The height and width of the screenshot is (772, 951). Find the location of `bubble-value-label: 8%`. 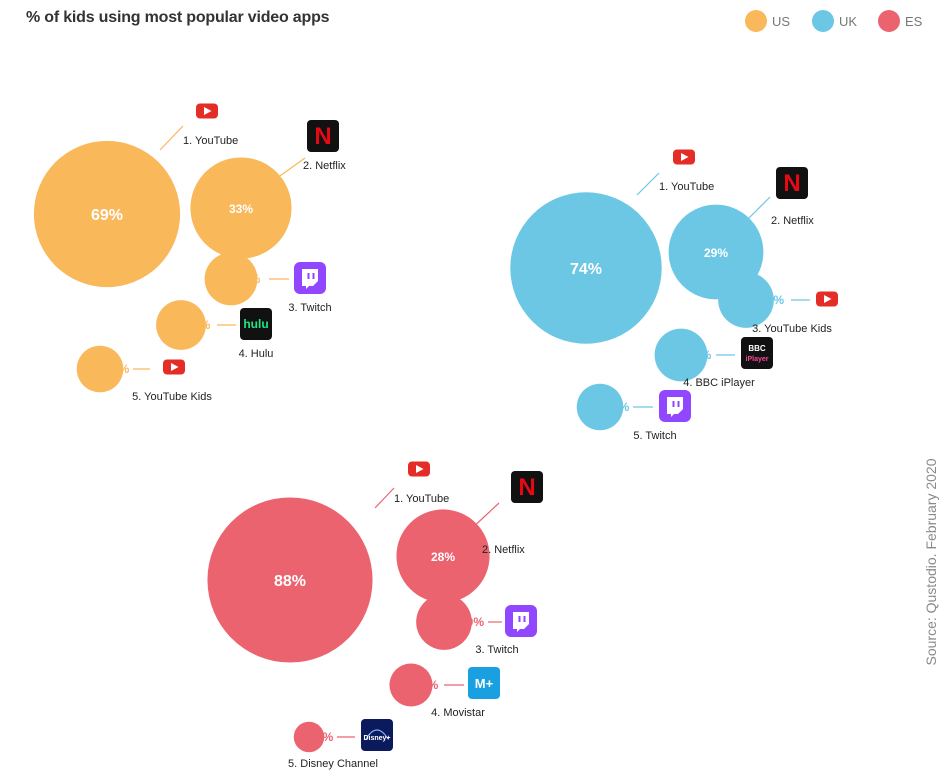

bubble-value-label: 8% is located at coordinates (202, 325).